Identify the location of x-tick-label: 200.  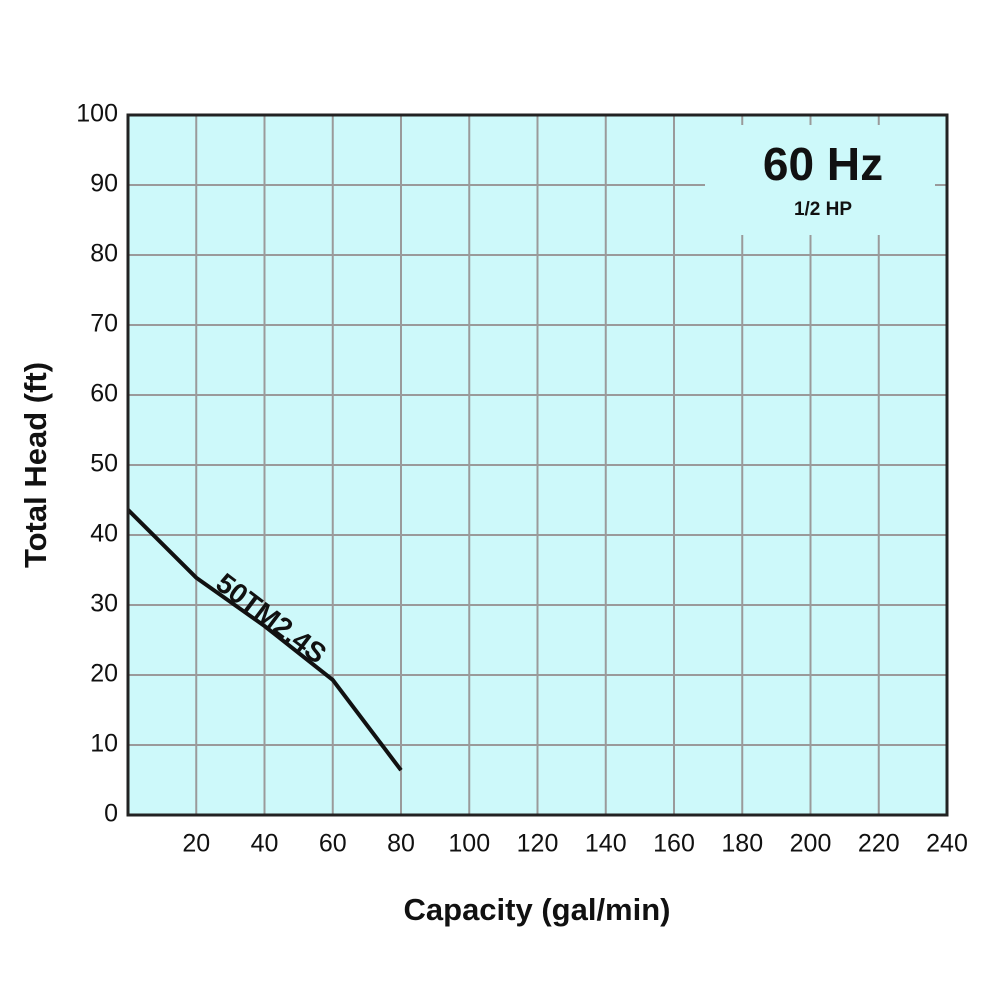
(811, 844).